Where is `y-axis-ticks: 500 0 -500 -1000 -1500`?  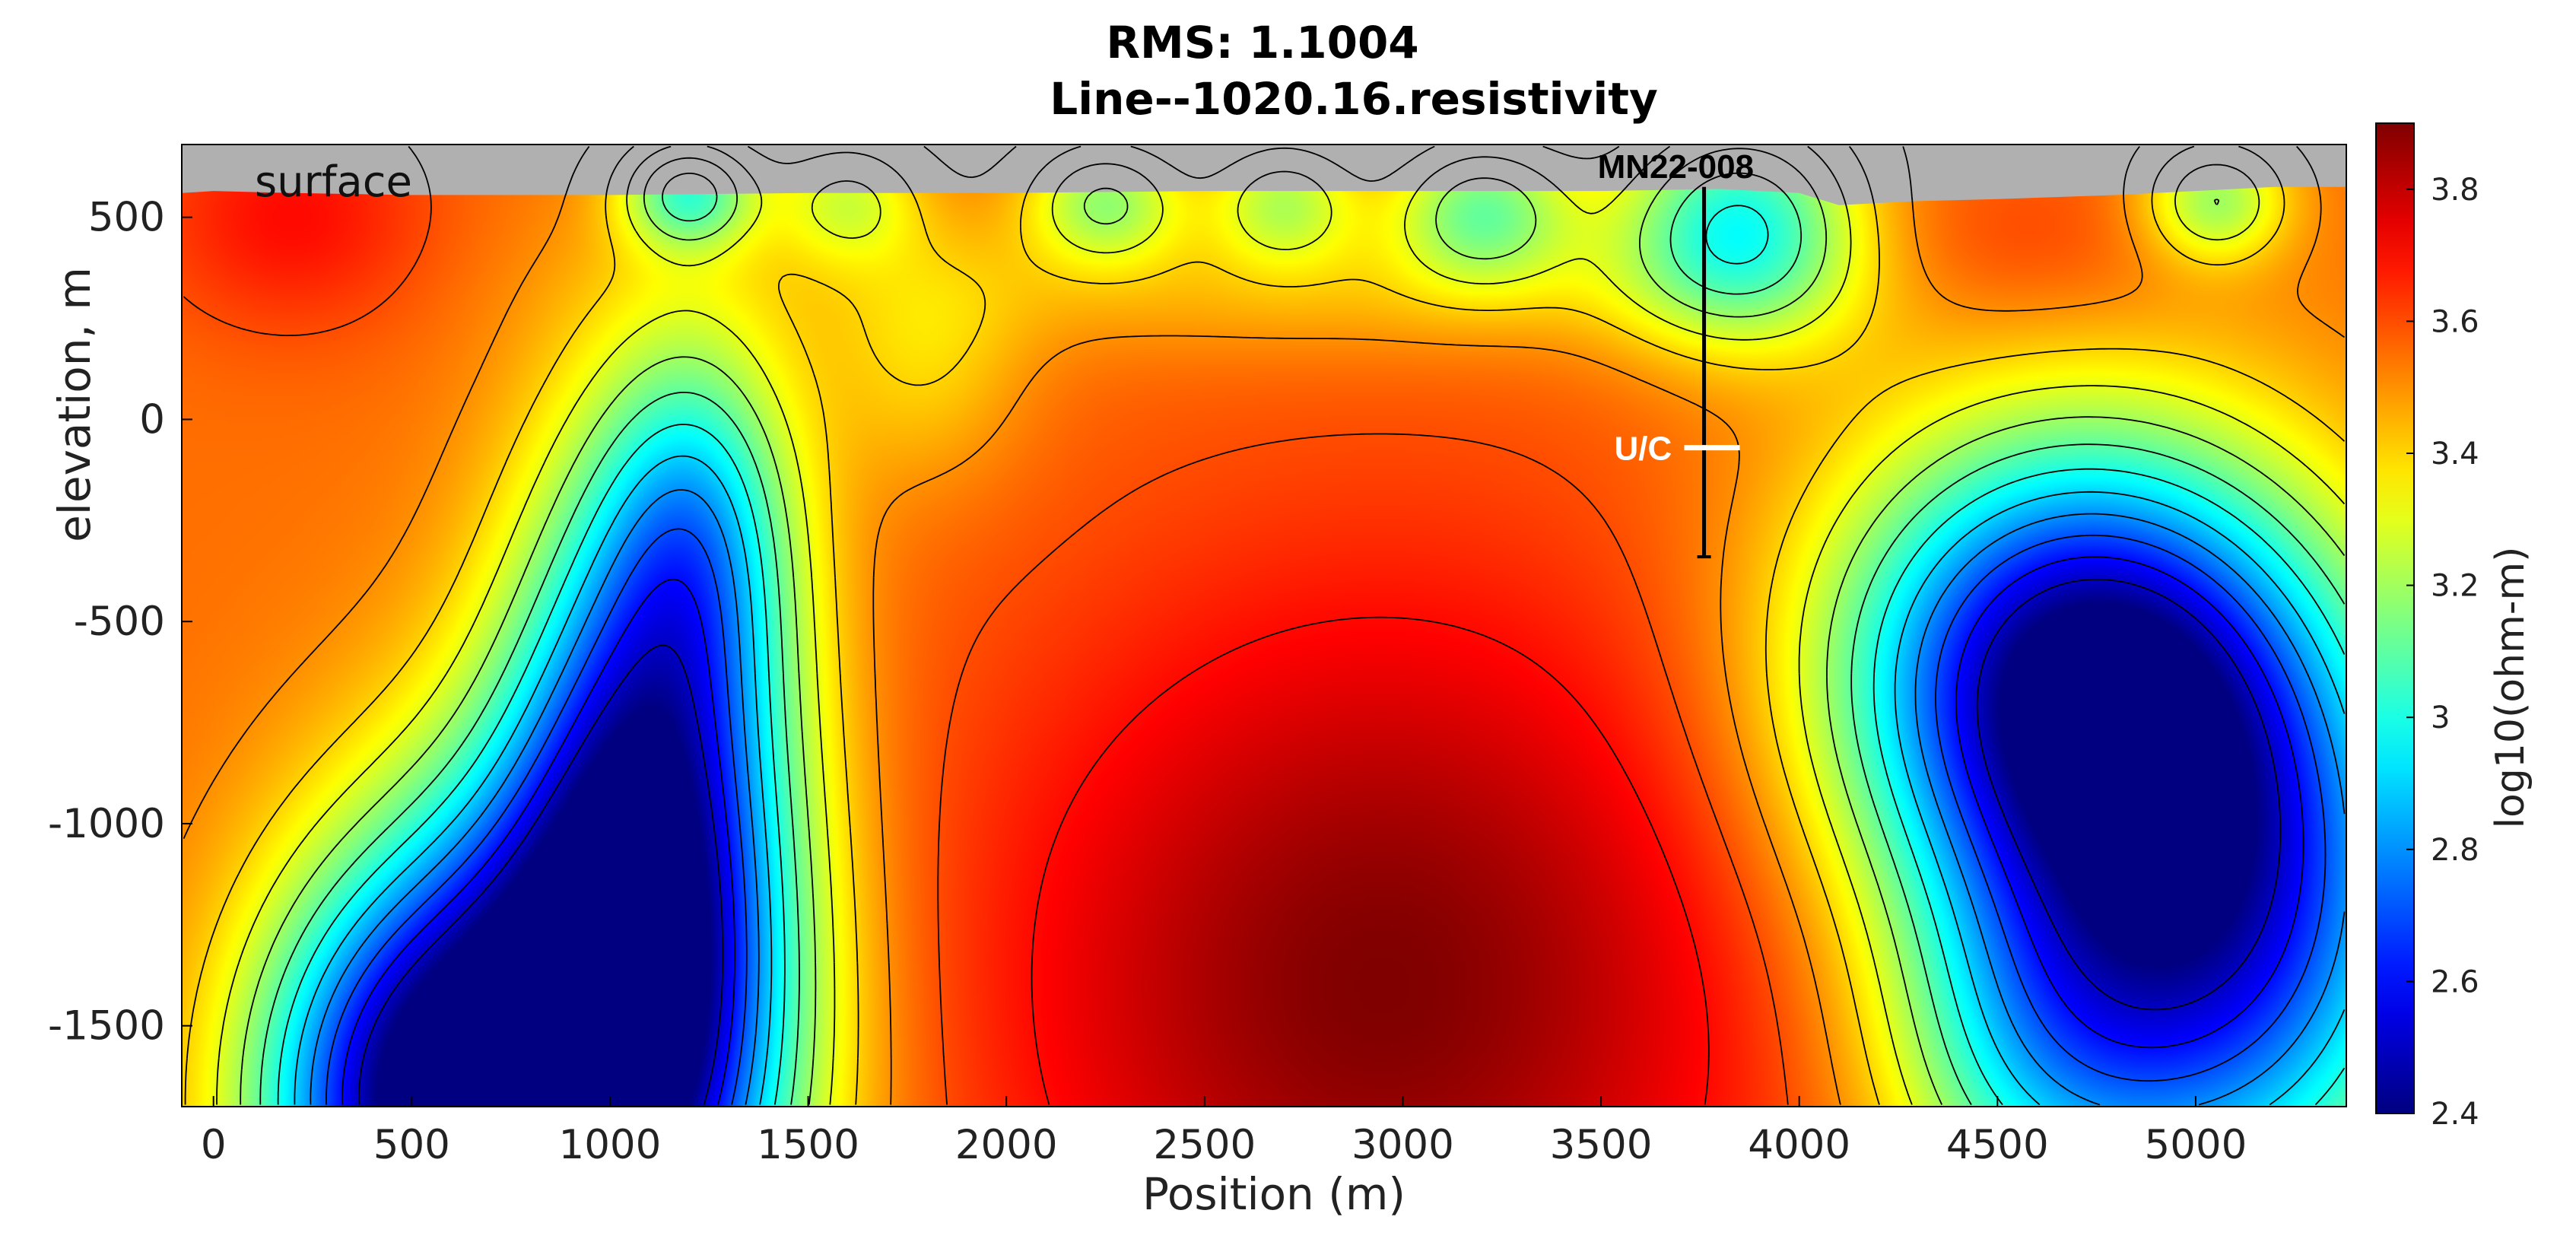
y-axis-ticks: 500 0 -500 -1000 -1500 is located at coordinates (120, 622).